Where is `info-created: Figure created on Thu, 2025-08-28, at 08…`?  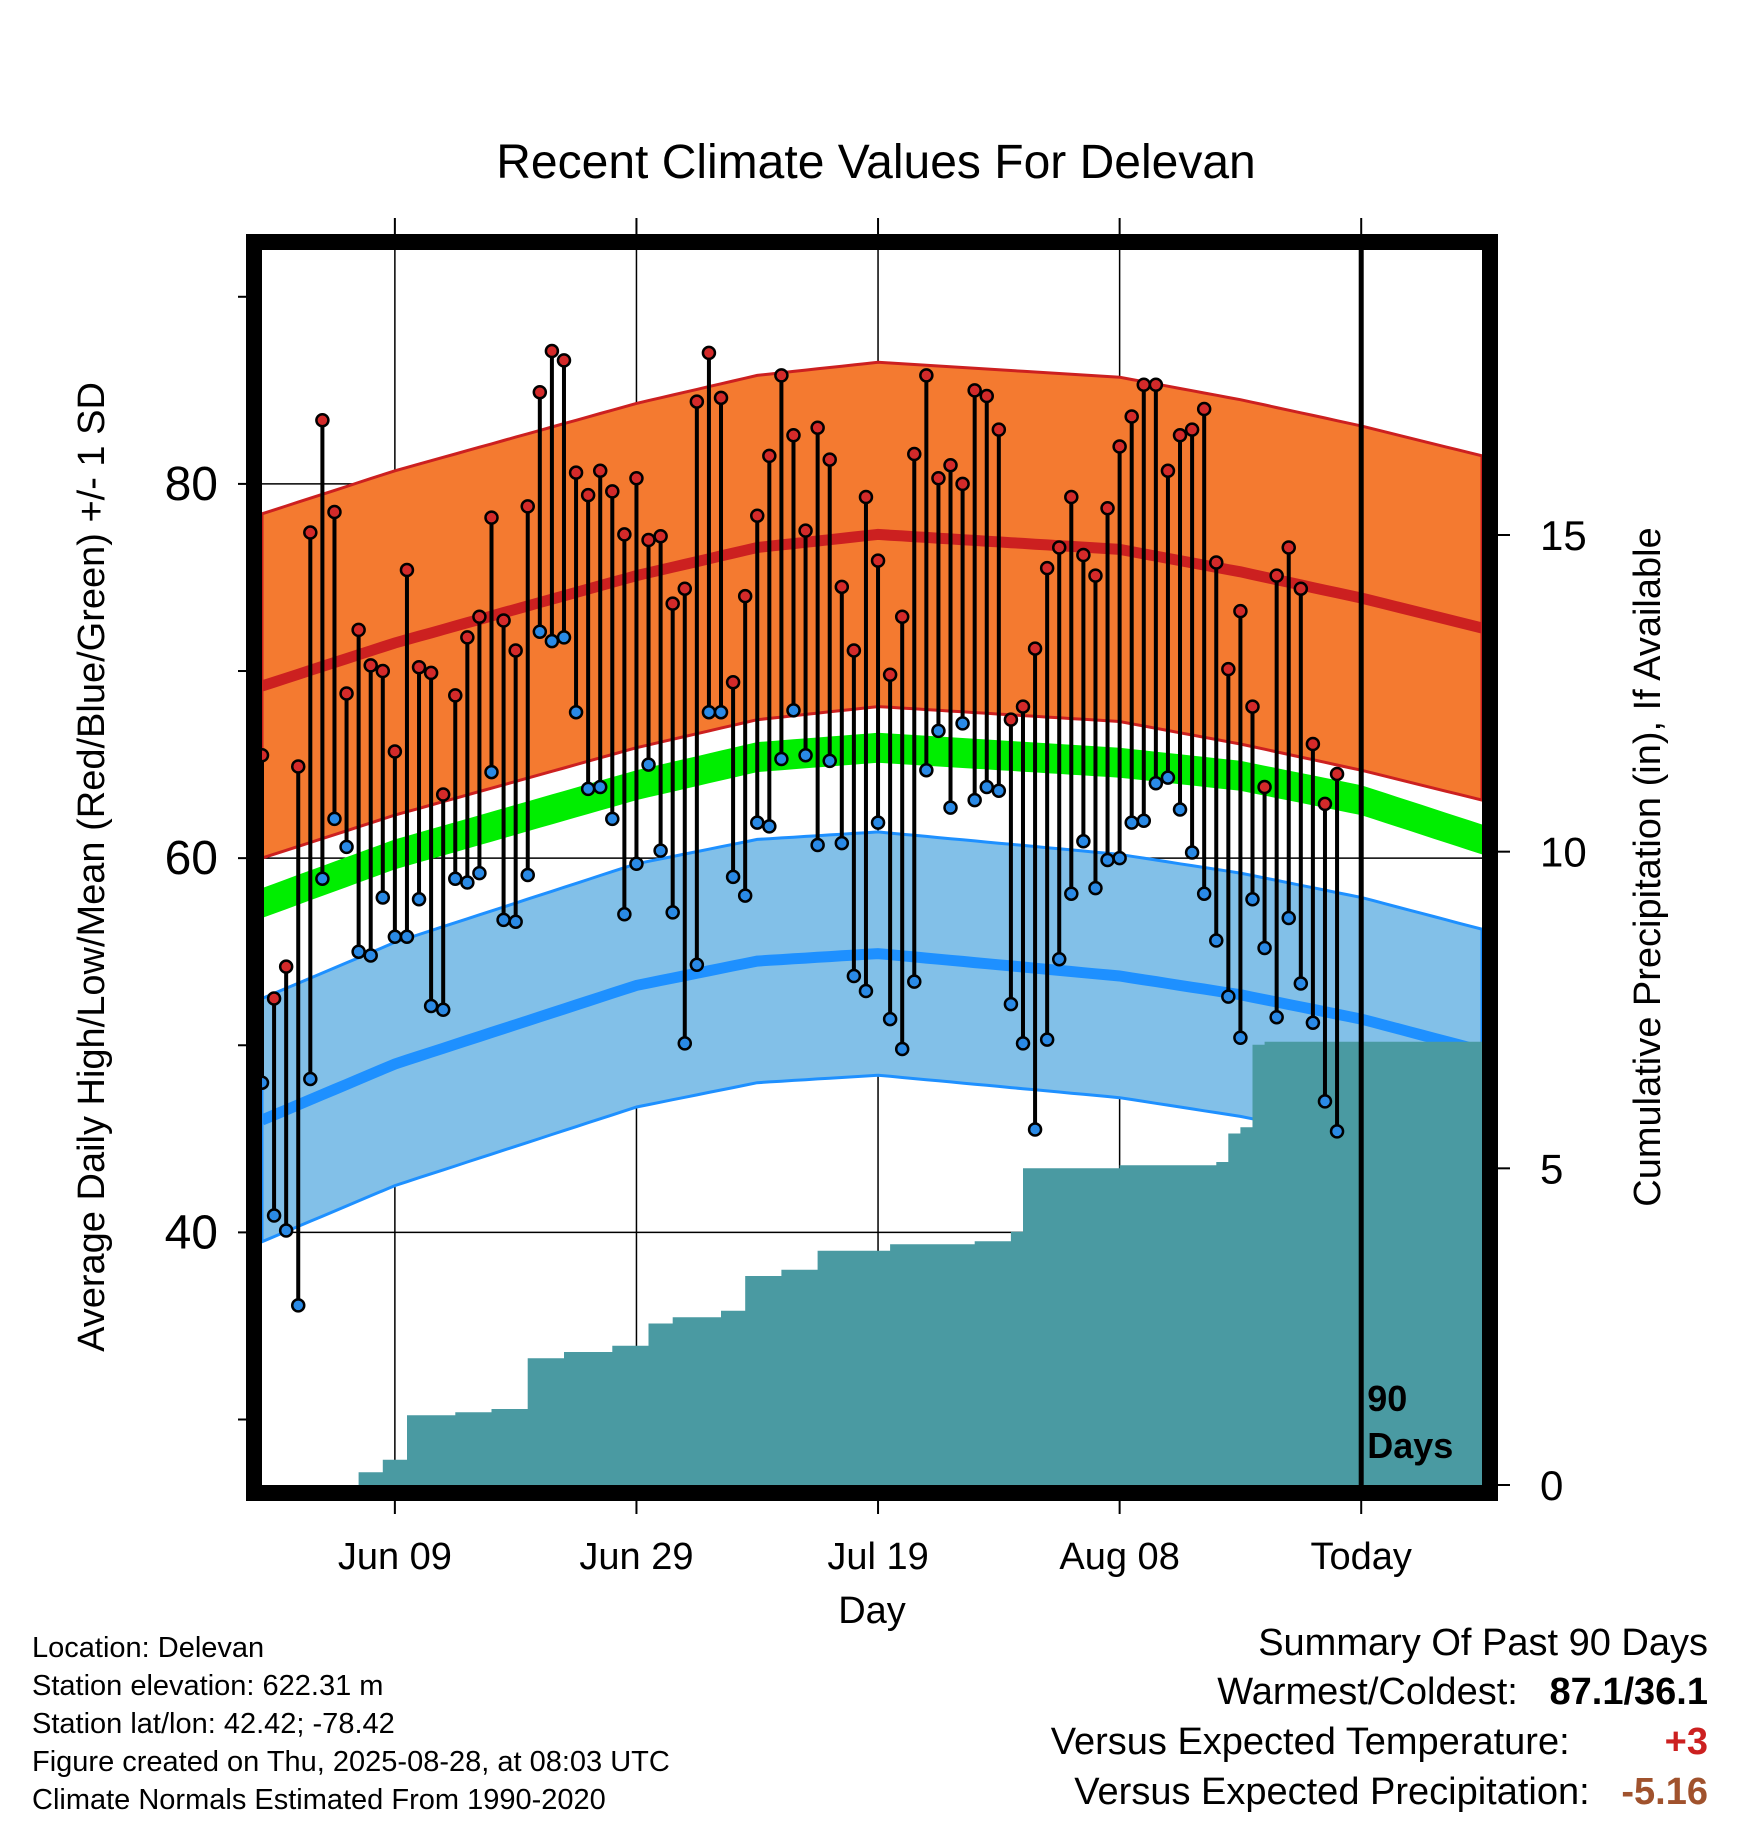
info-created: Figure created on Thu, 2025-08-28, at 08… is located at coordinates (351, 1762).